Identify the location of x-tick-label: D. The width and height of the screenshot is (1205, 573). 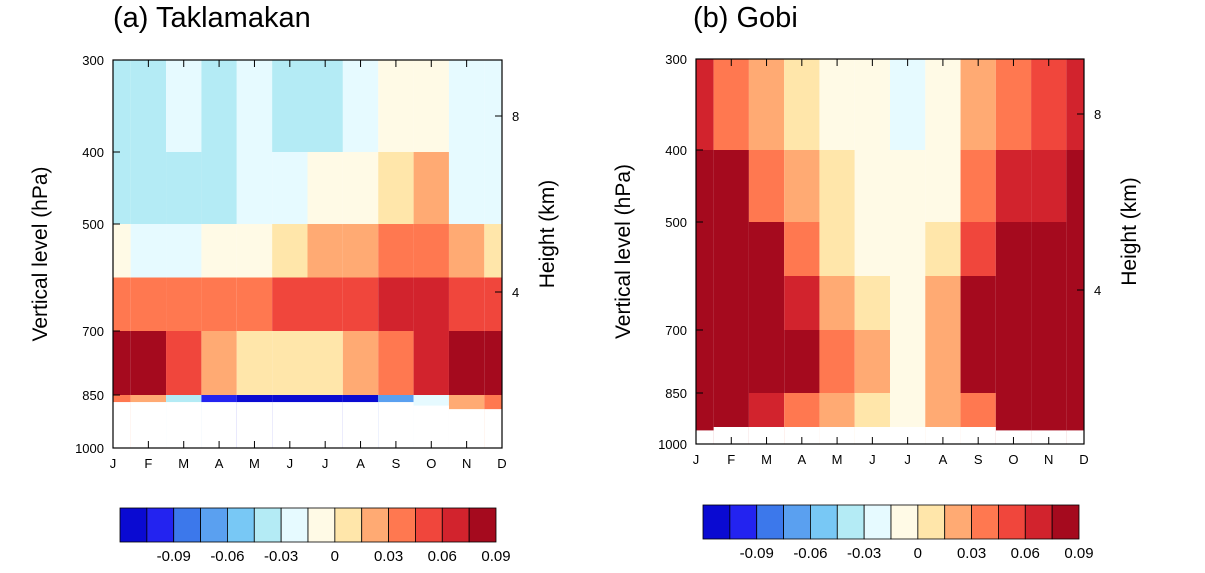
(1083, 459).